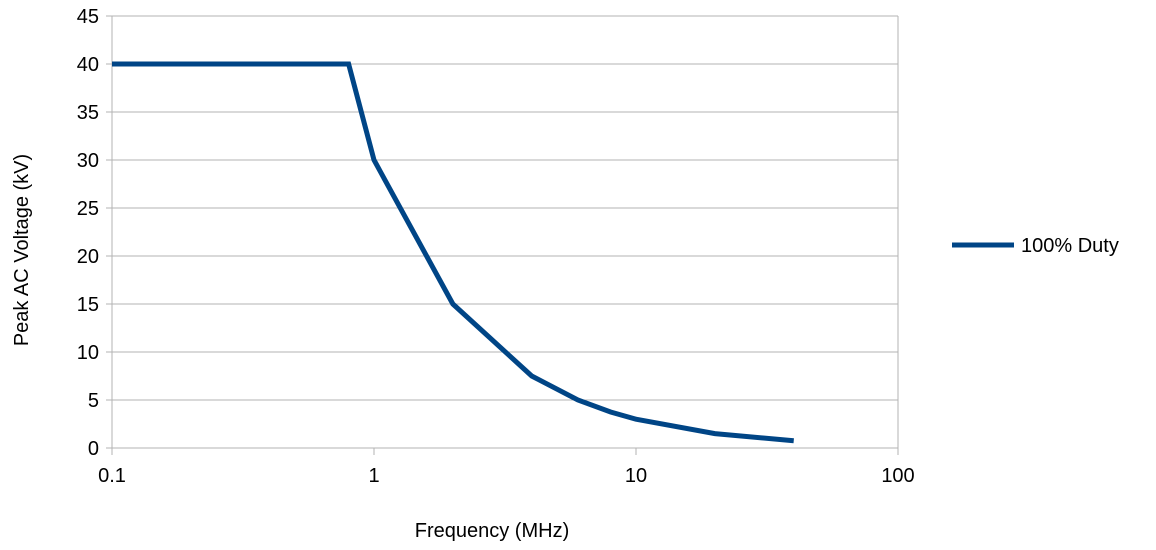 The width and height of the screenshot is (1156, 550). Describe the element at coordinates (373, 476) in the screenshot. I see `x-tick-label: 1` at that location.